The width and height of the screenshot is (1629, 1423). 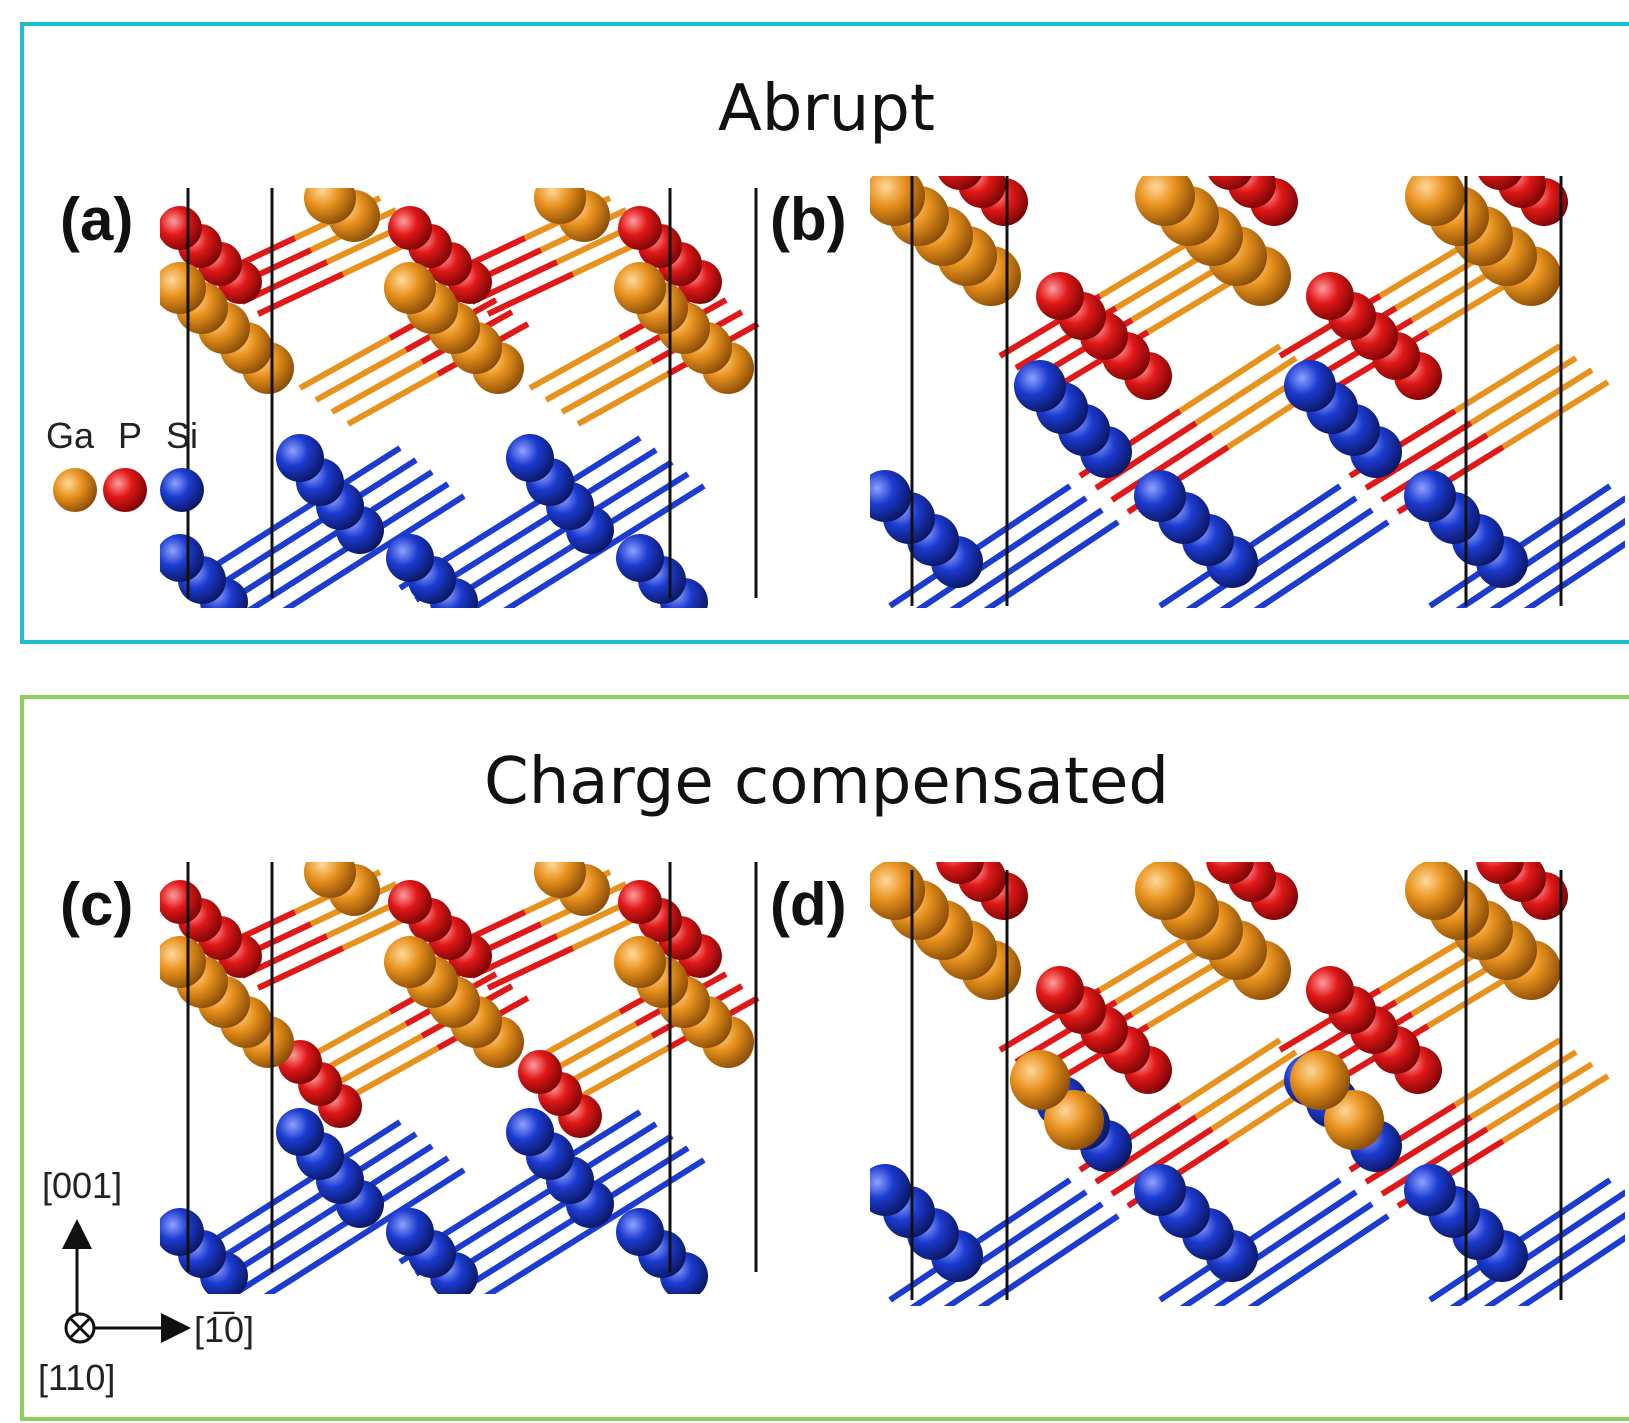 What do you see at coordinates (146, 1281) in the screenshot?
I see `crystal-axes: [001] [1̅0] [110]` at bounding box center [146, 1281].